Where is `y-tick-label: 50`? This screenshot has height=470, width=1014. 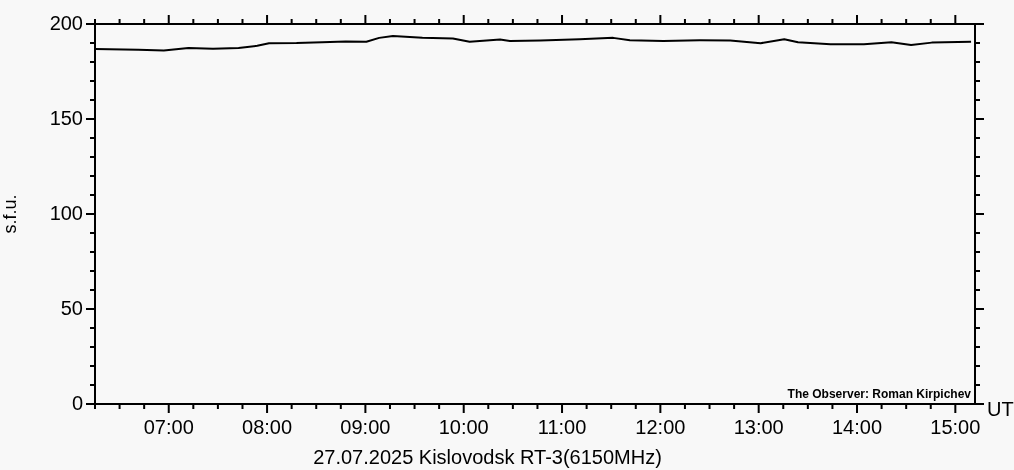
y-tick-label: 50 is located at coordinates (71, 307).